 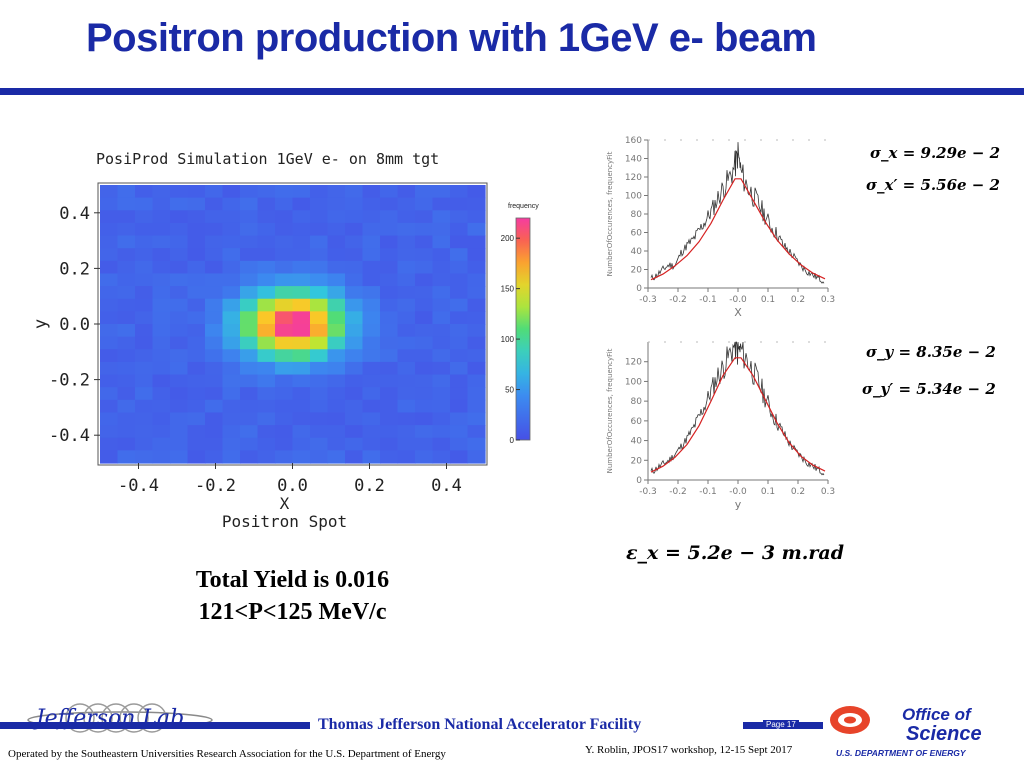 What do you see at coordinates (768, 300) in the screenshot?
I see `x-tick-label: 0.1` at bounding box center [768, 300].